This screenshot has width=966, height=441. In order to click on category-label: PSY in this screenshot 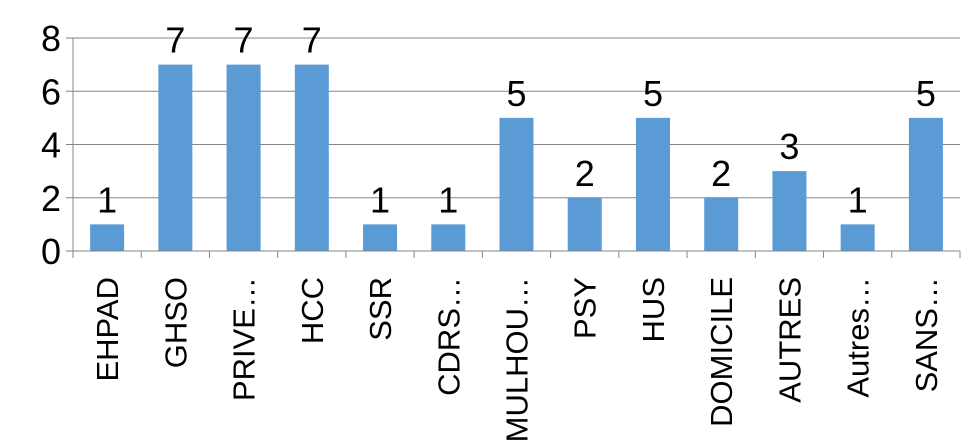, I will do `click(585, 308)`.